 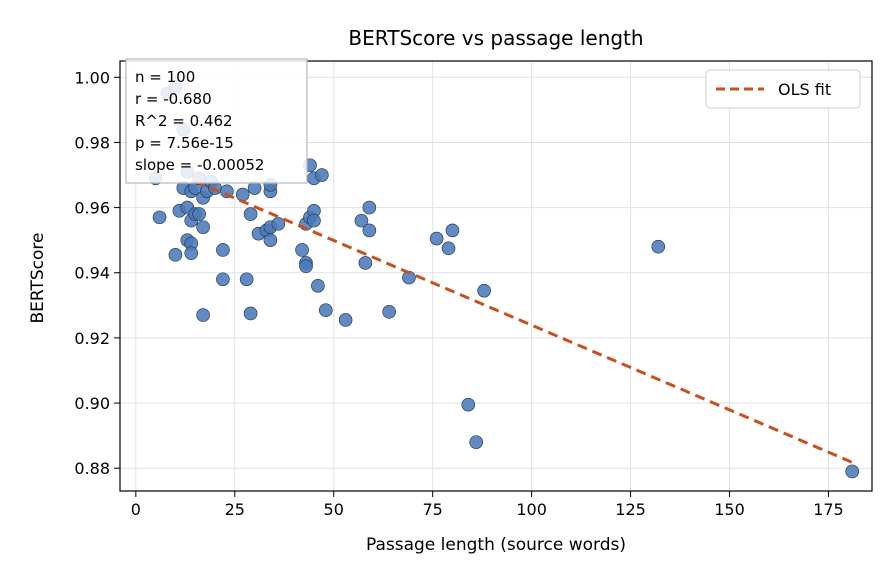 What do you see at coordinates (165, 77) in the screenshot?
I see `stats-n: n = 100` at bounding box center [165, 77].